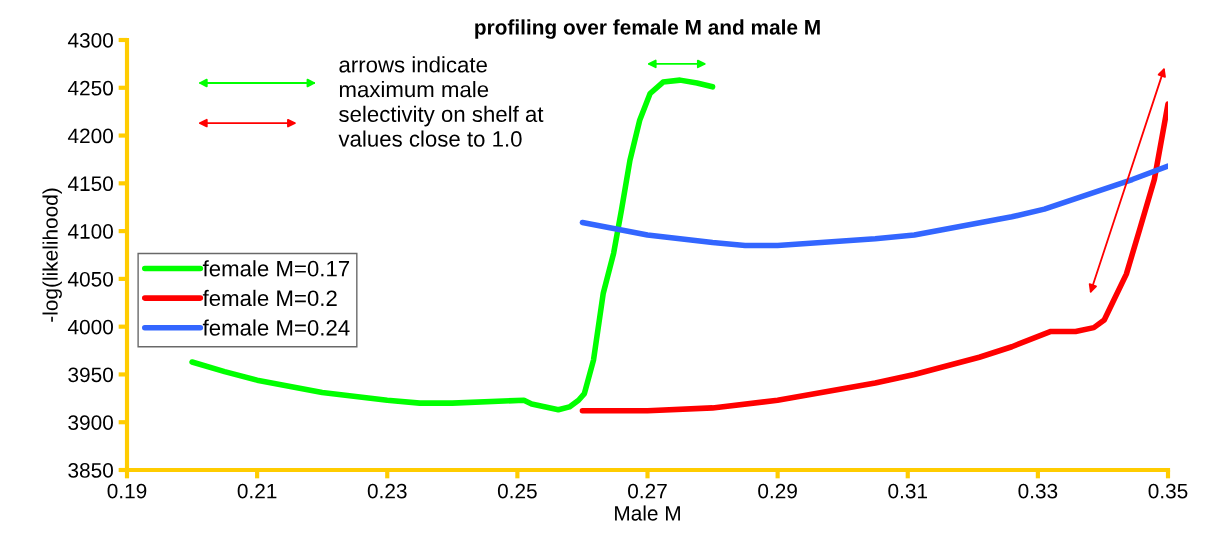  What do you see at coordinates (90, 88) in the screenshot?
I see `y-tick-label: 4250` at bounding box center [90, 88].